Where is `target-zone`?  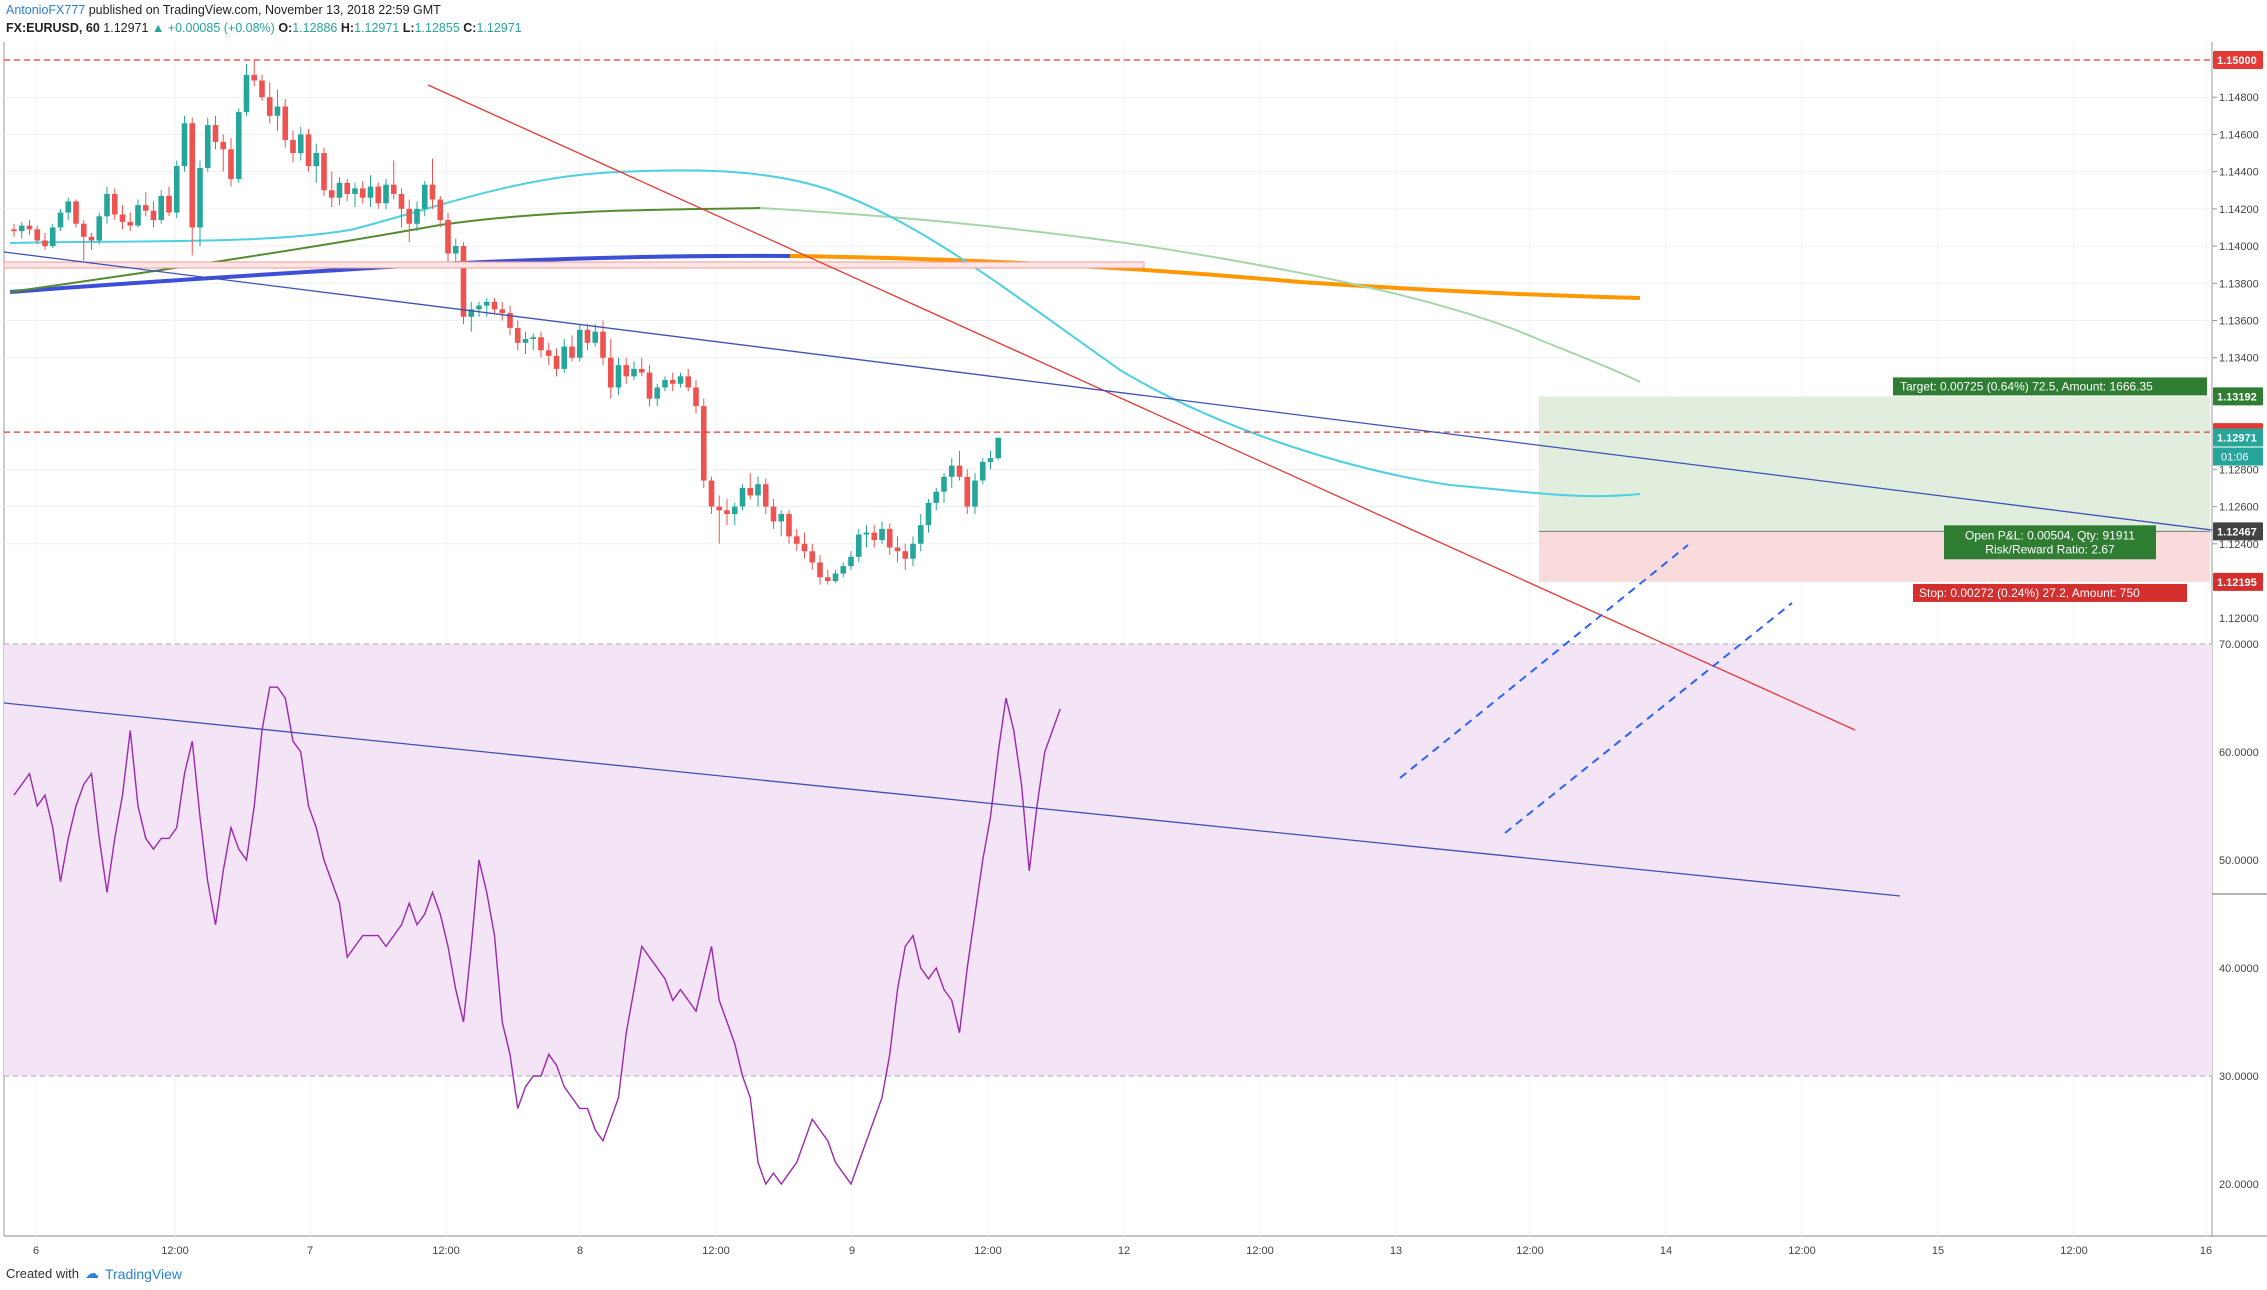 target-zone is located at coordinates (1874, 464).